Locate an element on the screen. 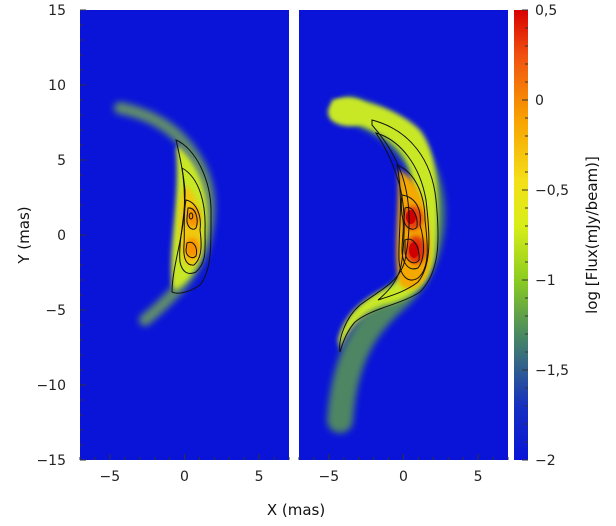  colorbar-tick-label: −1,5 is located at coordinates (552, 371).